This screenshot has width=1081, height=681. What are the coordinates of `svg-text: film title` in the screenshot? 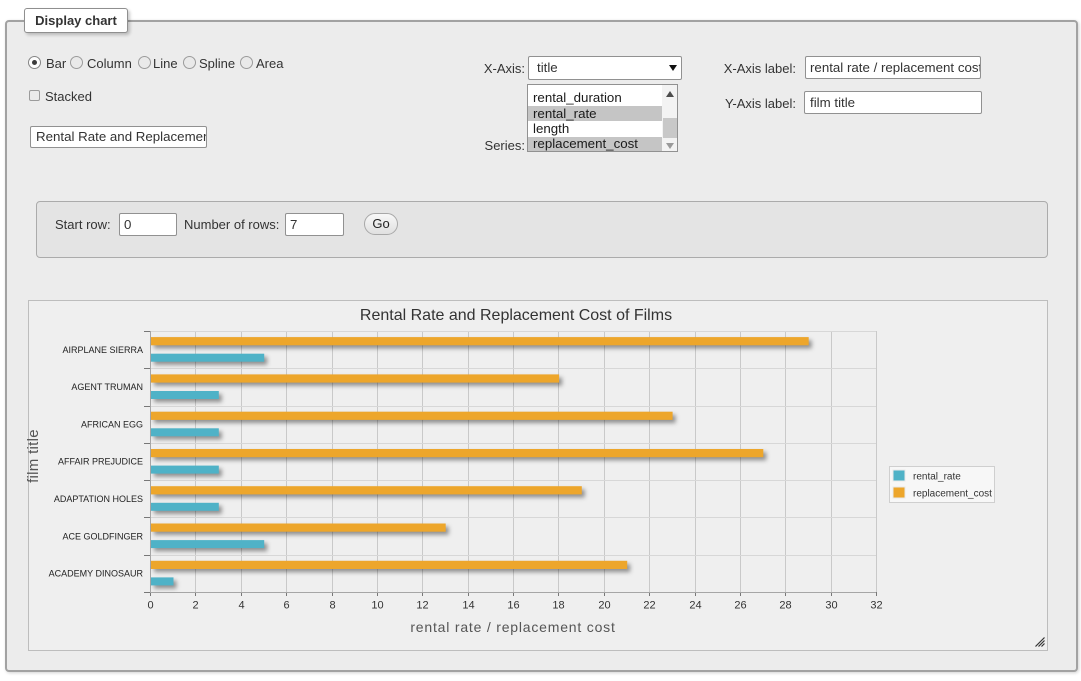 It's located at (33, 456).